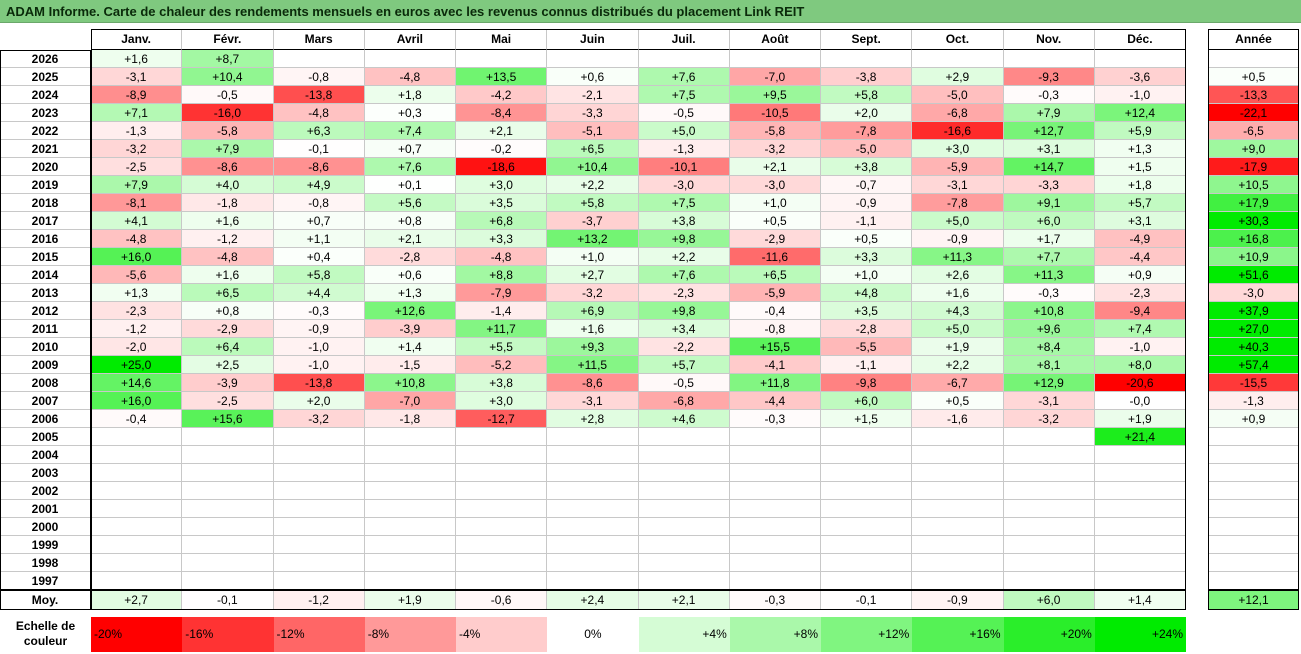 This screenshot has height=654, width=1301. I want to click on average-cell: +1,4, so click(1140, 600).